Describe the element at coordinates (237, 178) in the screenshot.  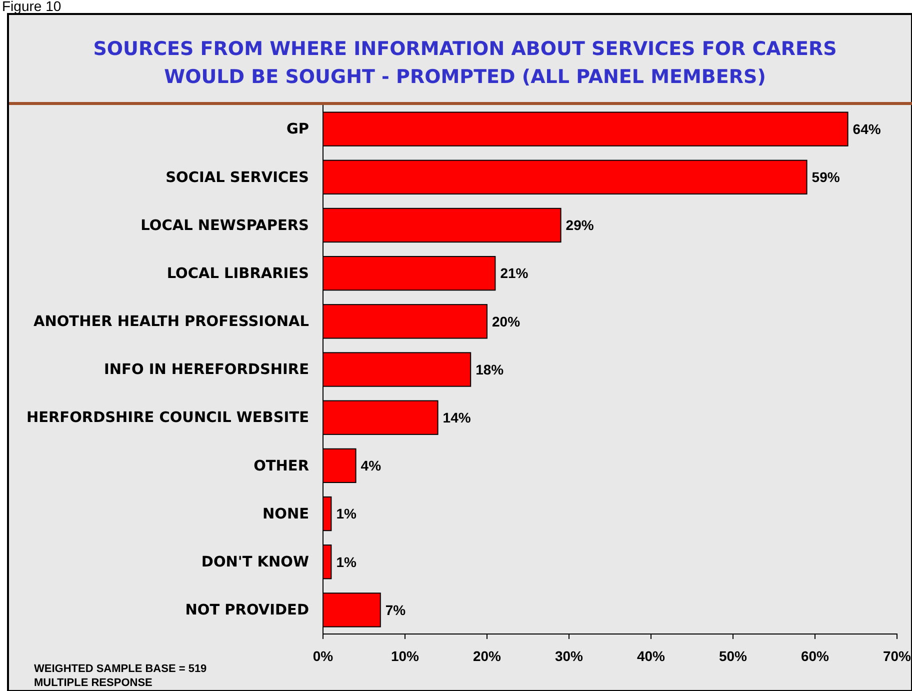
I see `y-tick-label: SOCIAL SERVICES` at that location.